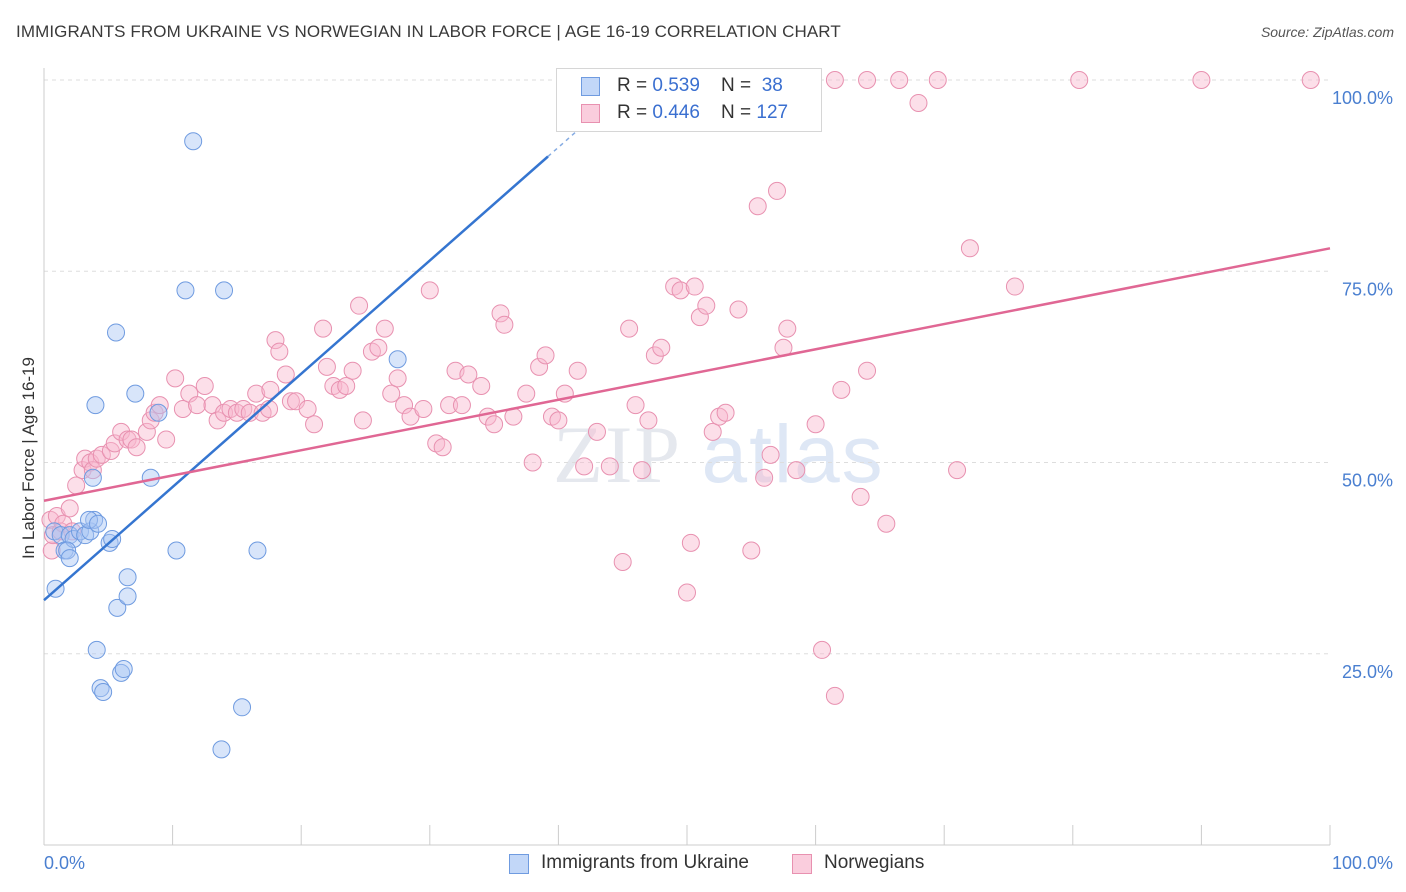 The image size is (1406, 892). I want to click on y-tick-label: 100.0%, so click(1362, 98).